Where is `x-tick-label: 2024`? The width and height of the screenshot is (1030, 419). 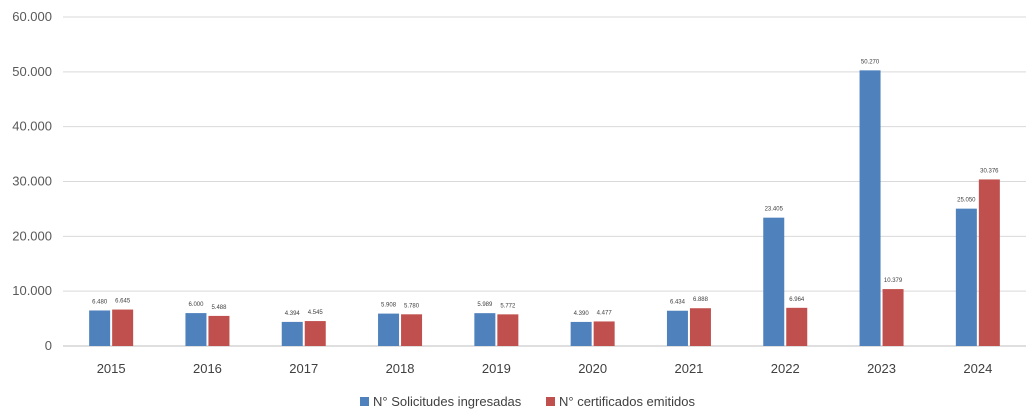
x-tick-label: 2024 is located at coordinates (977, 368).